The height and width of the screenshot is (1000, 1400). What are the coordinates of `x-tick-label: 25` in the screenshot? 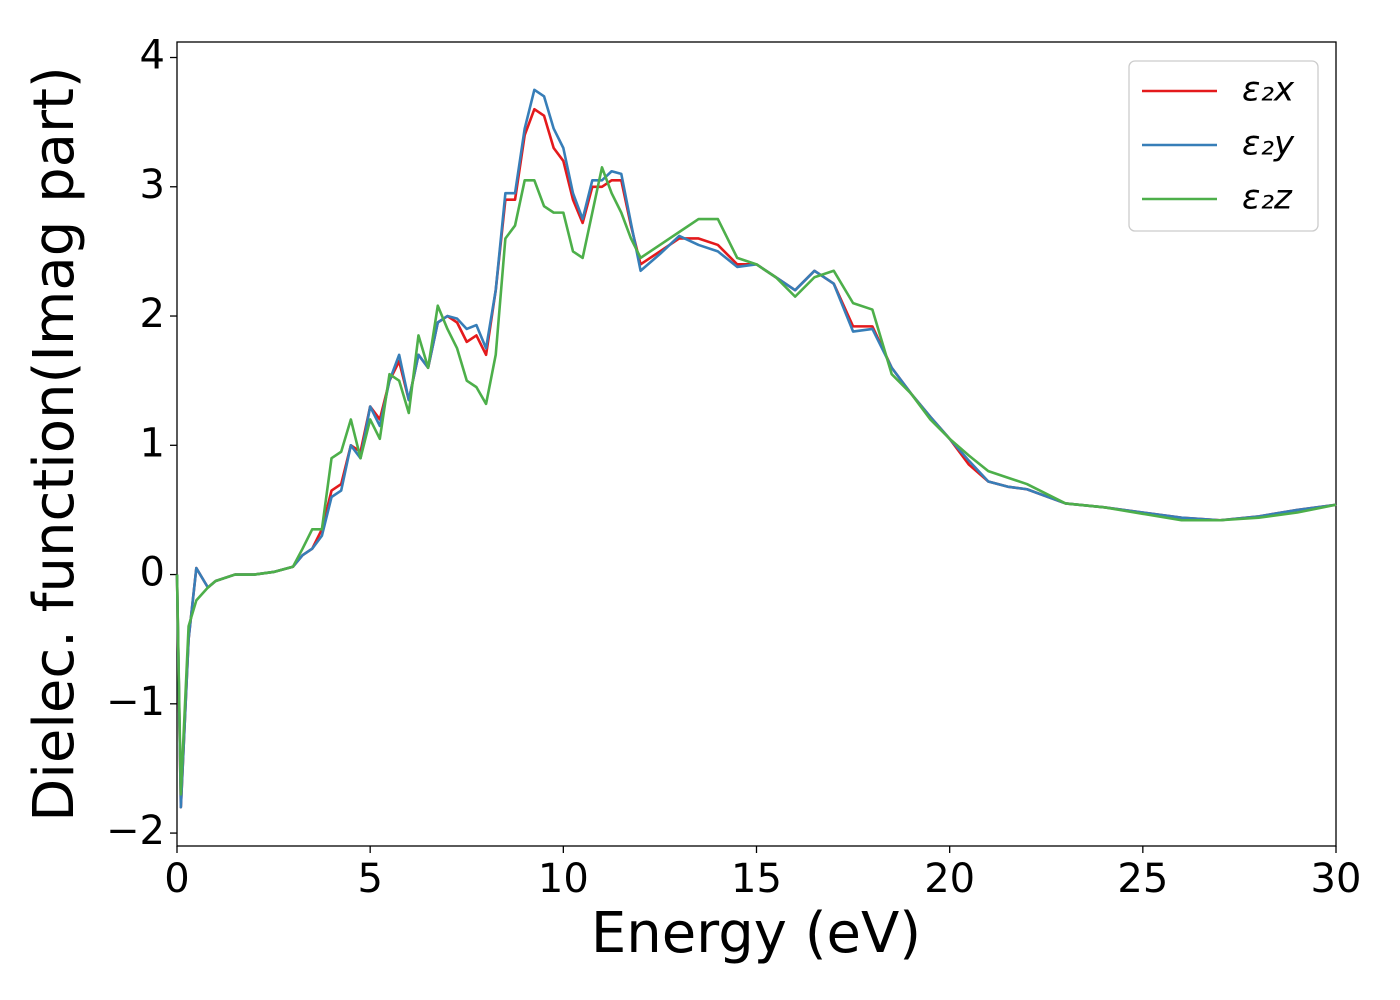 It's located at (1142, 879).